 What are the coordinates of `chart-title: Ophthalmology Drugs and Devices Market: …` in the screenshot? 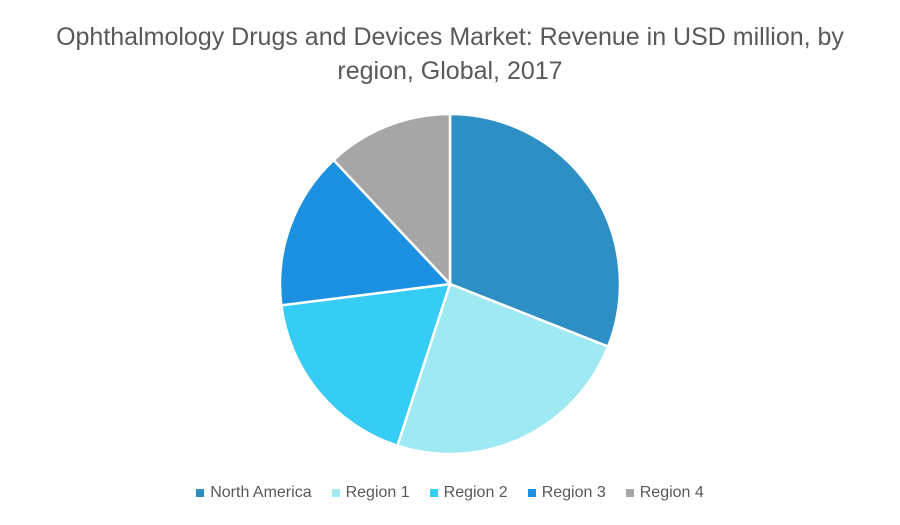 It's located at (450, 54).